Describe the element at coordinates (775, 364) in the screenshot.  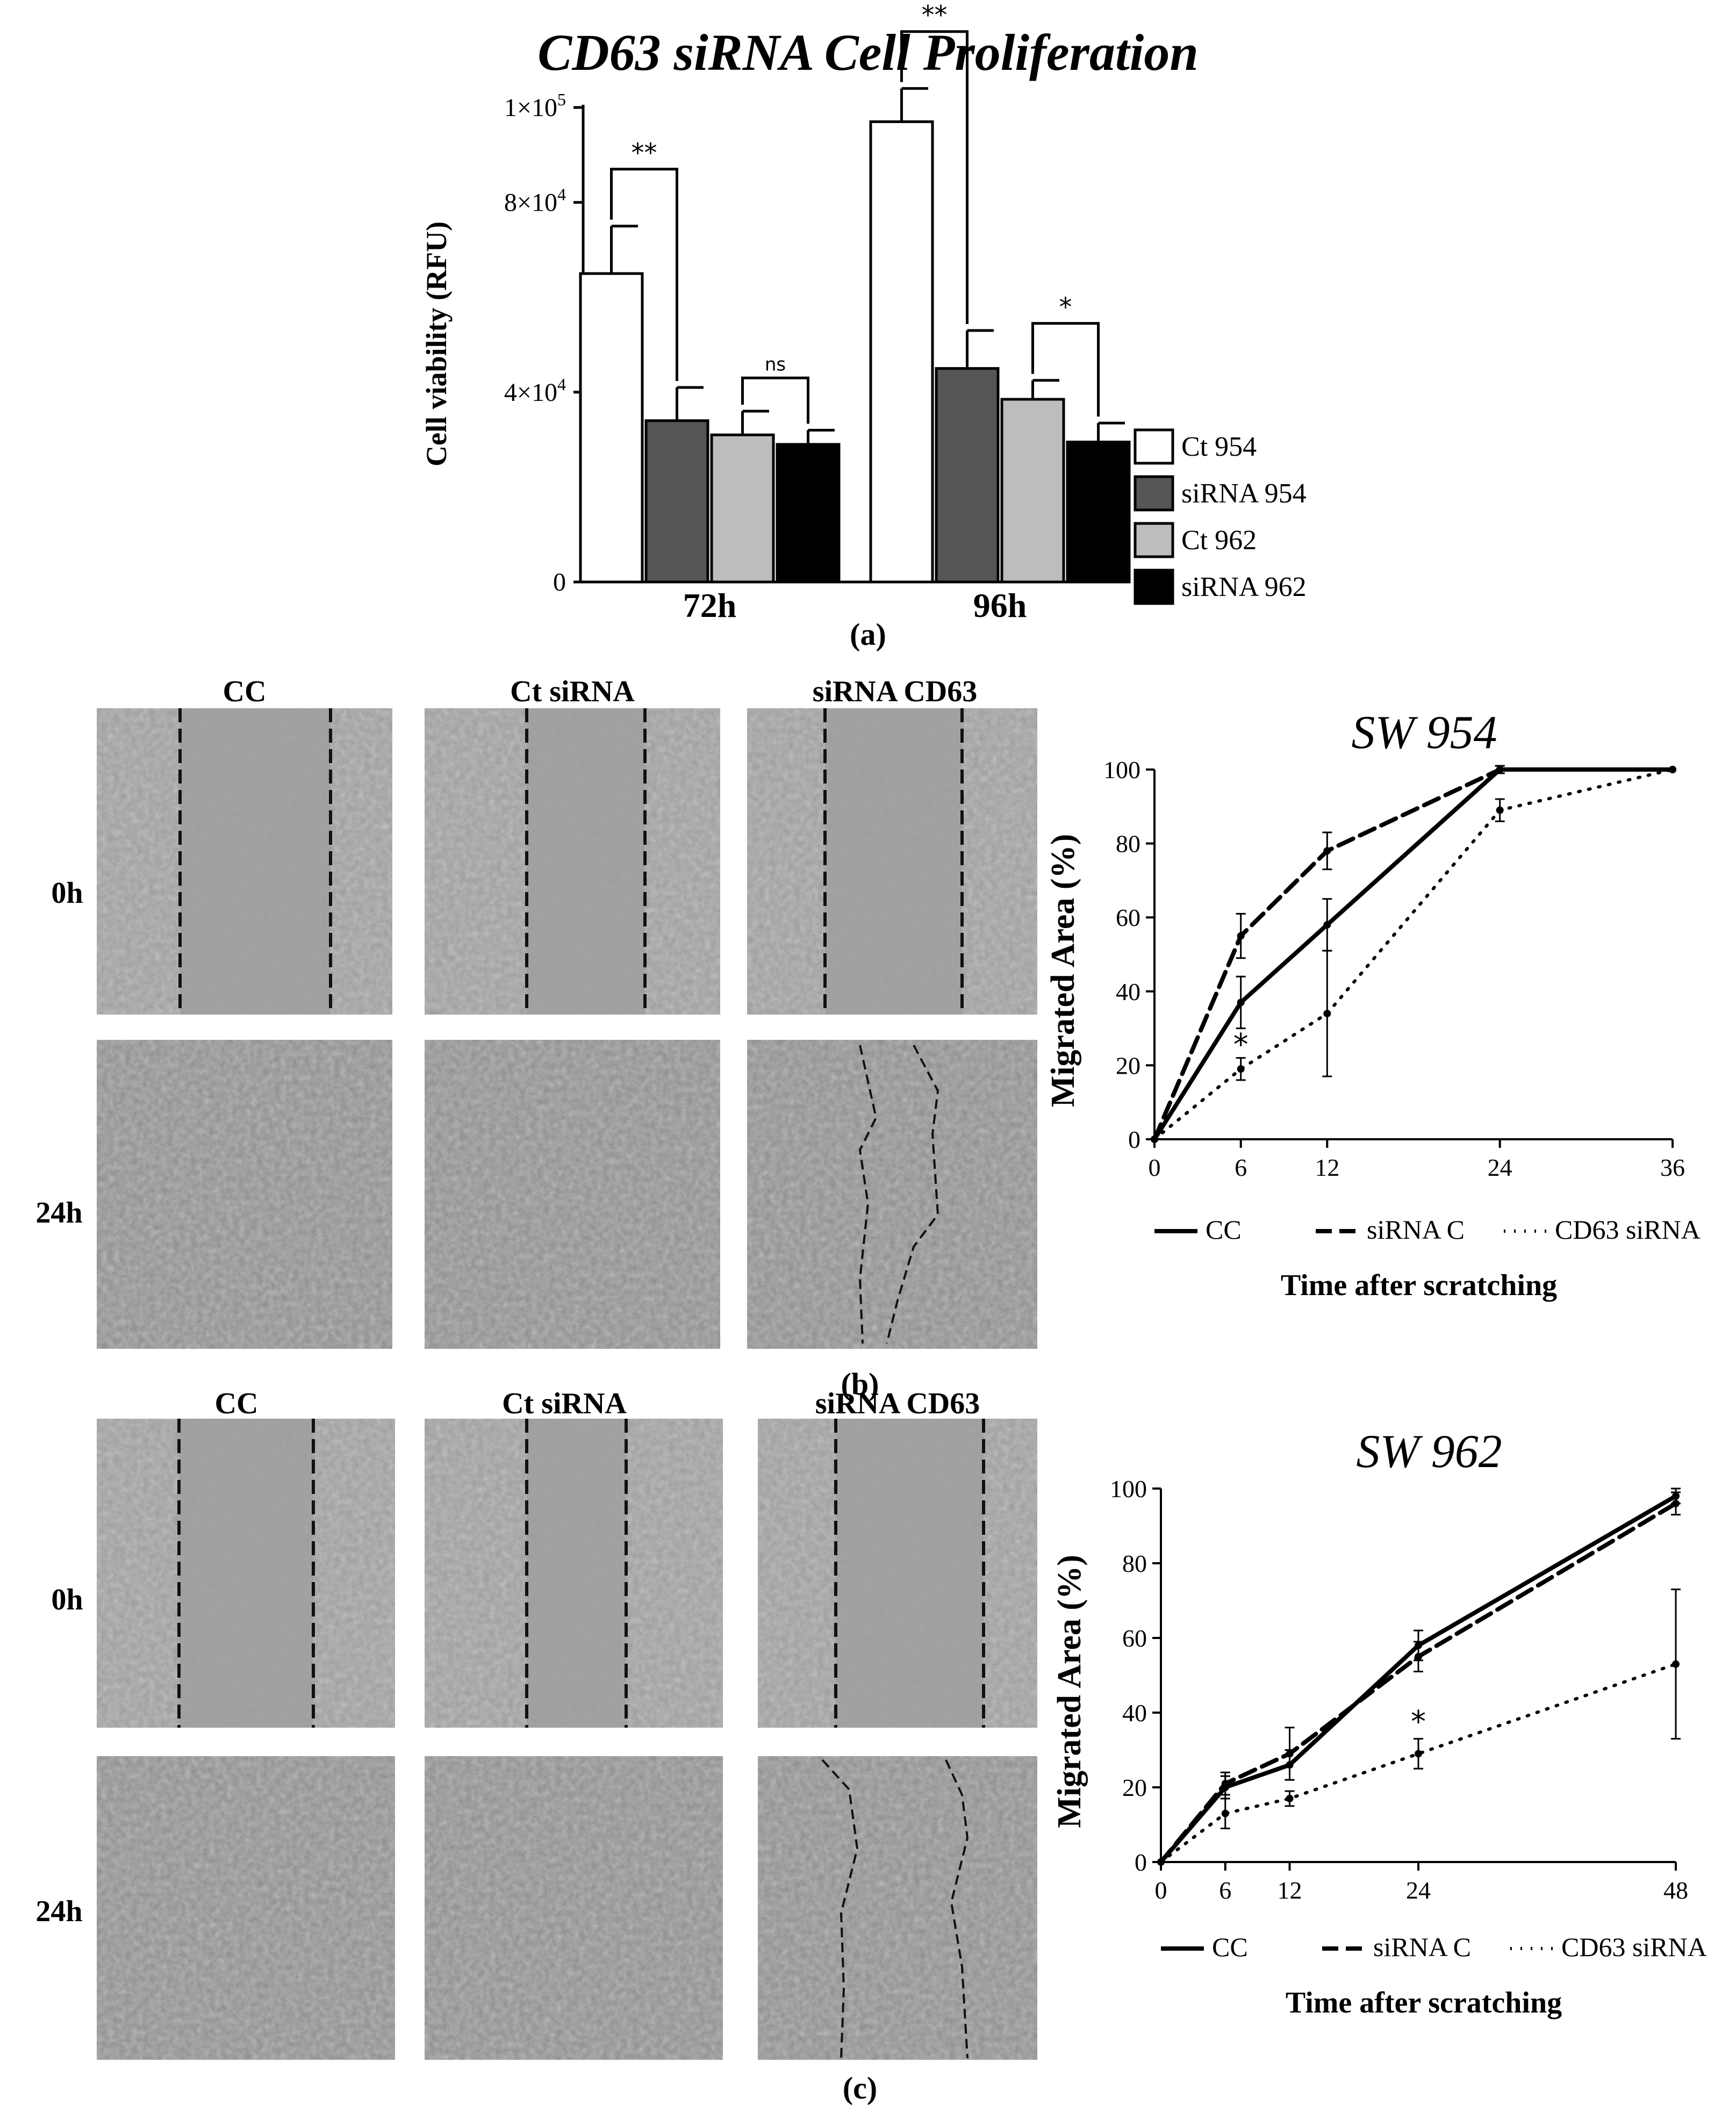
I see `chart-a-significance-label: ns` at that location.